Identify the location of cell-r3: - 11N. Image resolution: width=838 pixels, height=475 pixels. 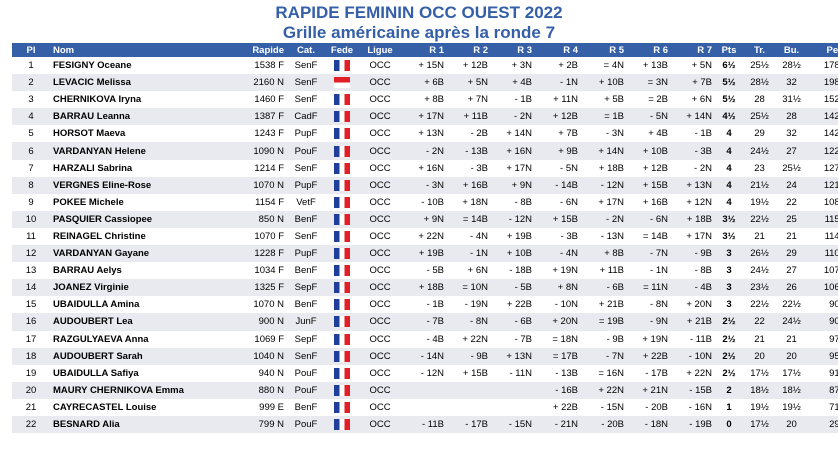
(520, 373).